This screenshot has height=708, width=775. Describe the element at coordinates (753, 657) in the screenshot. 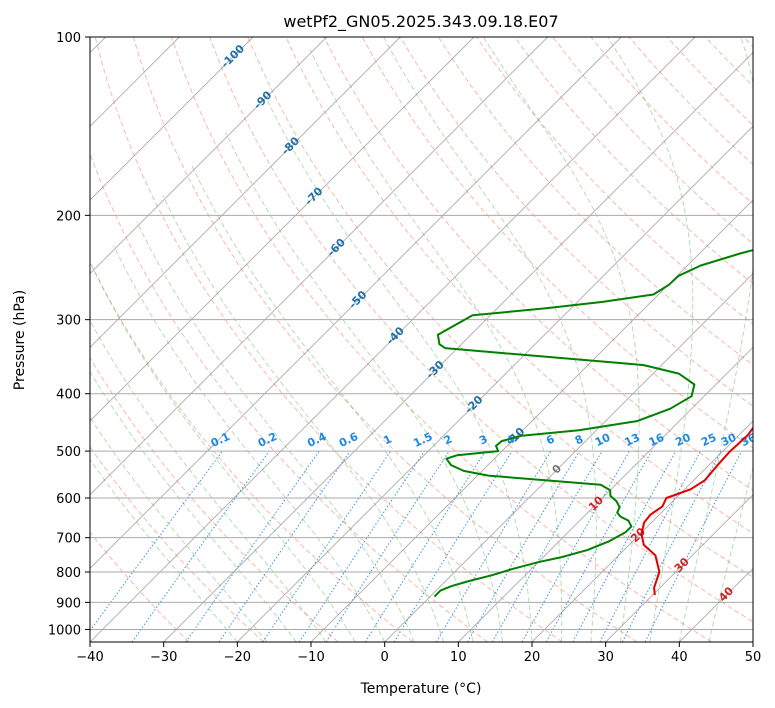

I see `x-tick-label: 50` at that location.